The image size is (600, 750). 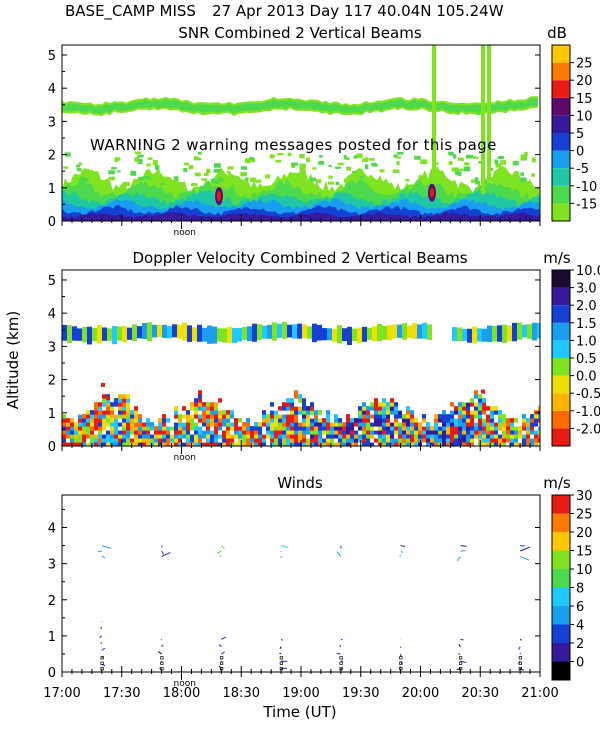 I want to click on y-tick-label: 2, so click(x=52, y=601).